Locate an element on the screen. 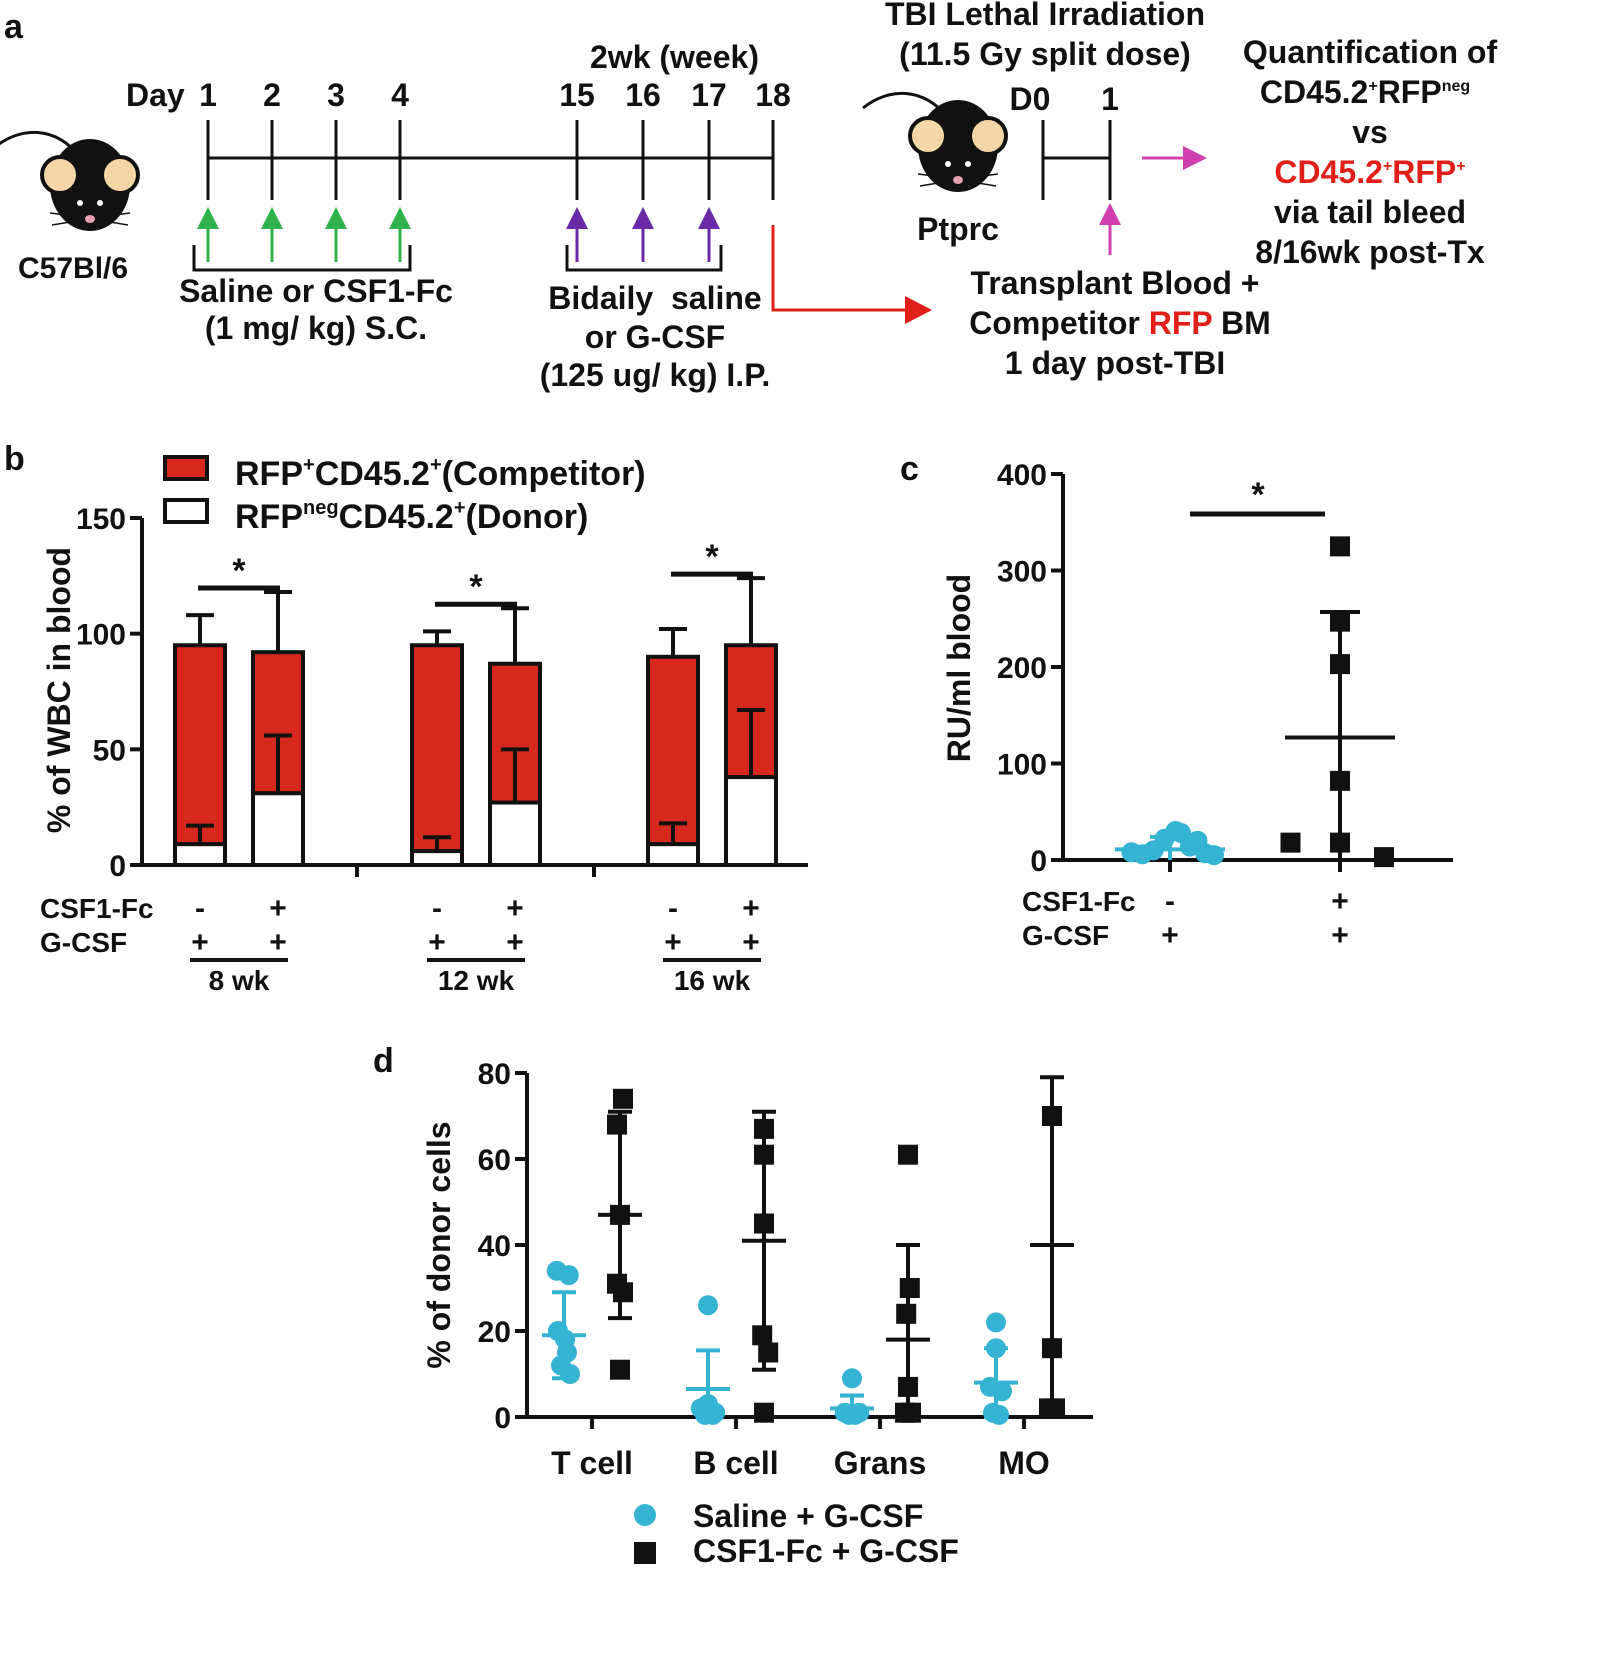  c-csf1-sign-1: + is located at coordinates (1340, 901).